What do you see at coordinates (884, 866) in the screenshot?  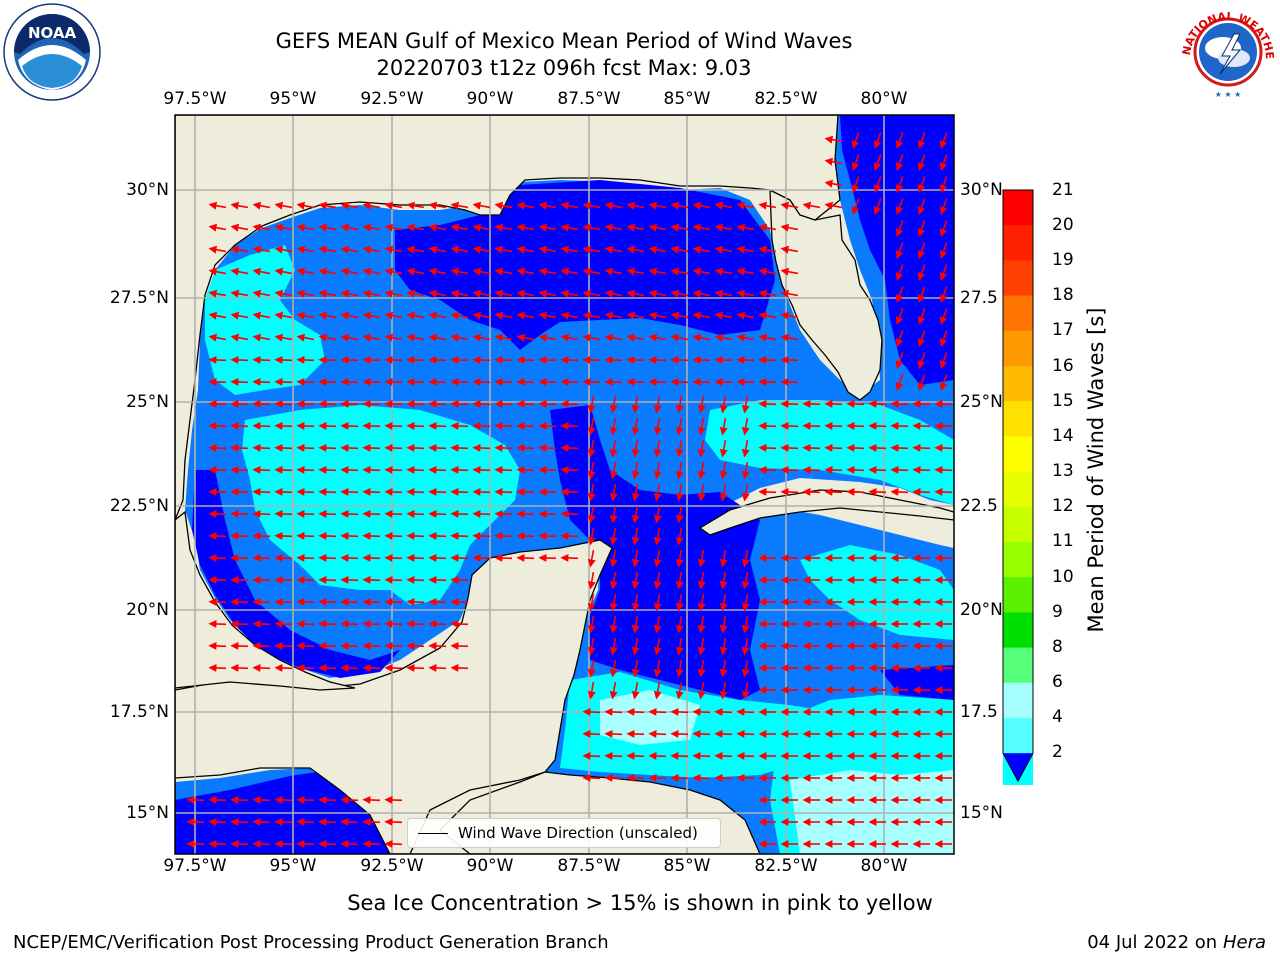 I see `lon-tick: 80°W` at bounding box center [884, 866].